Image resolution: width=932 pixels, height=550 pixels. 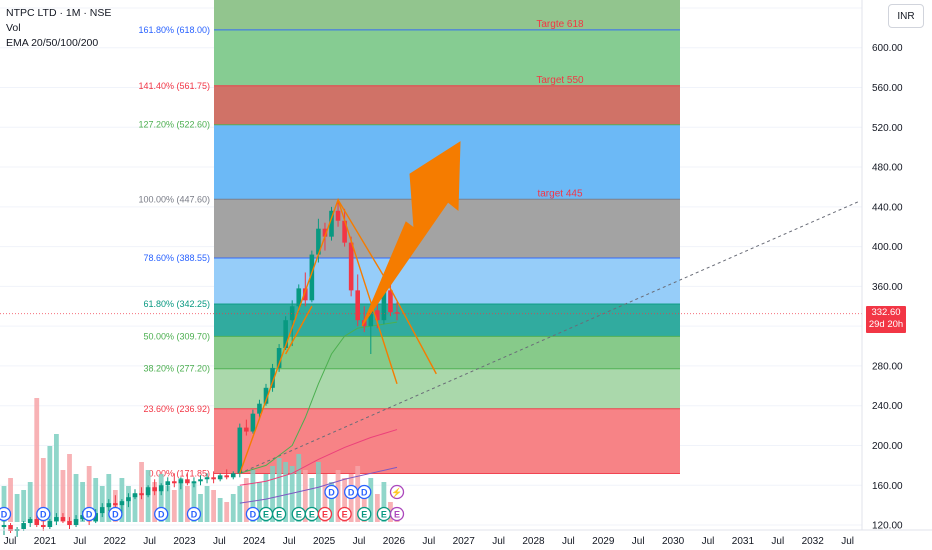 I want to click on y-tick-label: 200.00, so click(x=887, y=446).